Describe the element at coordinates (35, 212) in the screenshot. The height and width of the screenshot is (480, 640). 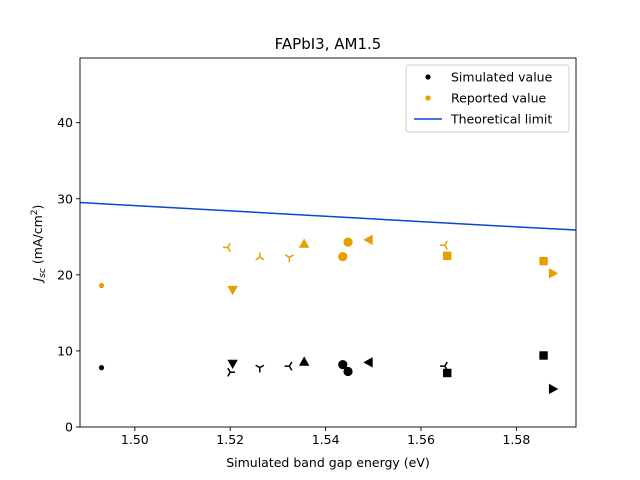
I see `y-axis-title-superscript: 2` at that location.